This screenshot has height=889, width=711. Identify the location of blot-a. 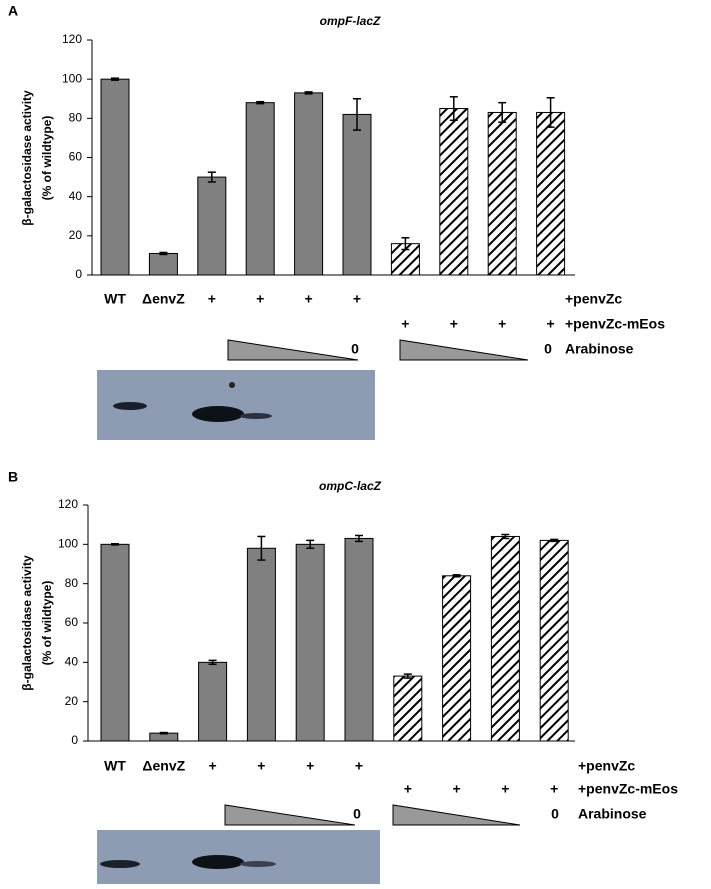
(236, 405).